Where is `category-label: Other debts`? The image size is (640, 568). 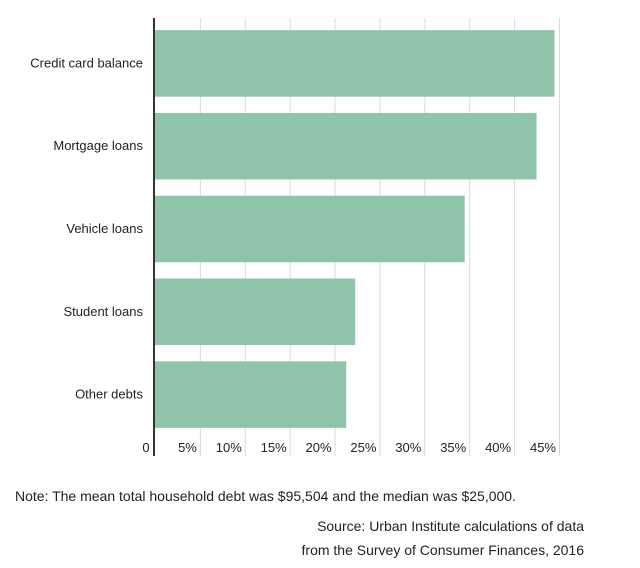
category-label: Other debts is located at coordinates (109, 394).